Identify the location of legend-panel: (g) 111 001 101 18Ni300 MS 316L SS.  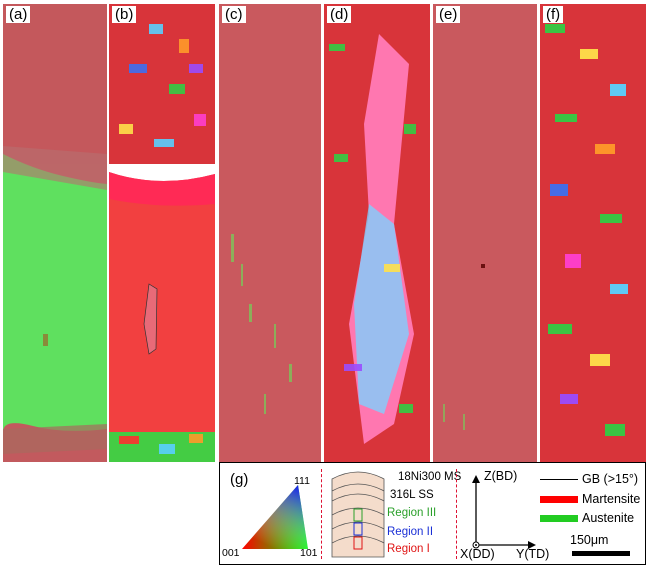
(432, 513).